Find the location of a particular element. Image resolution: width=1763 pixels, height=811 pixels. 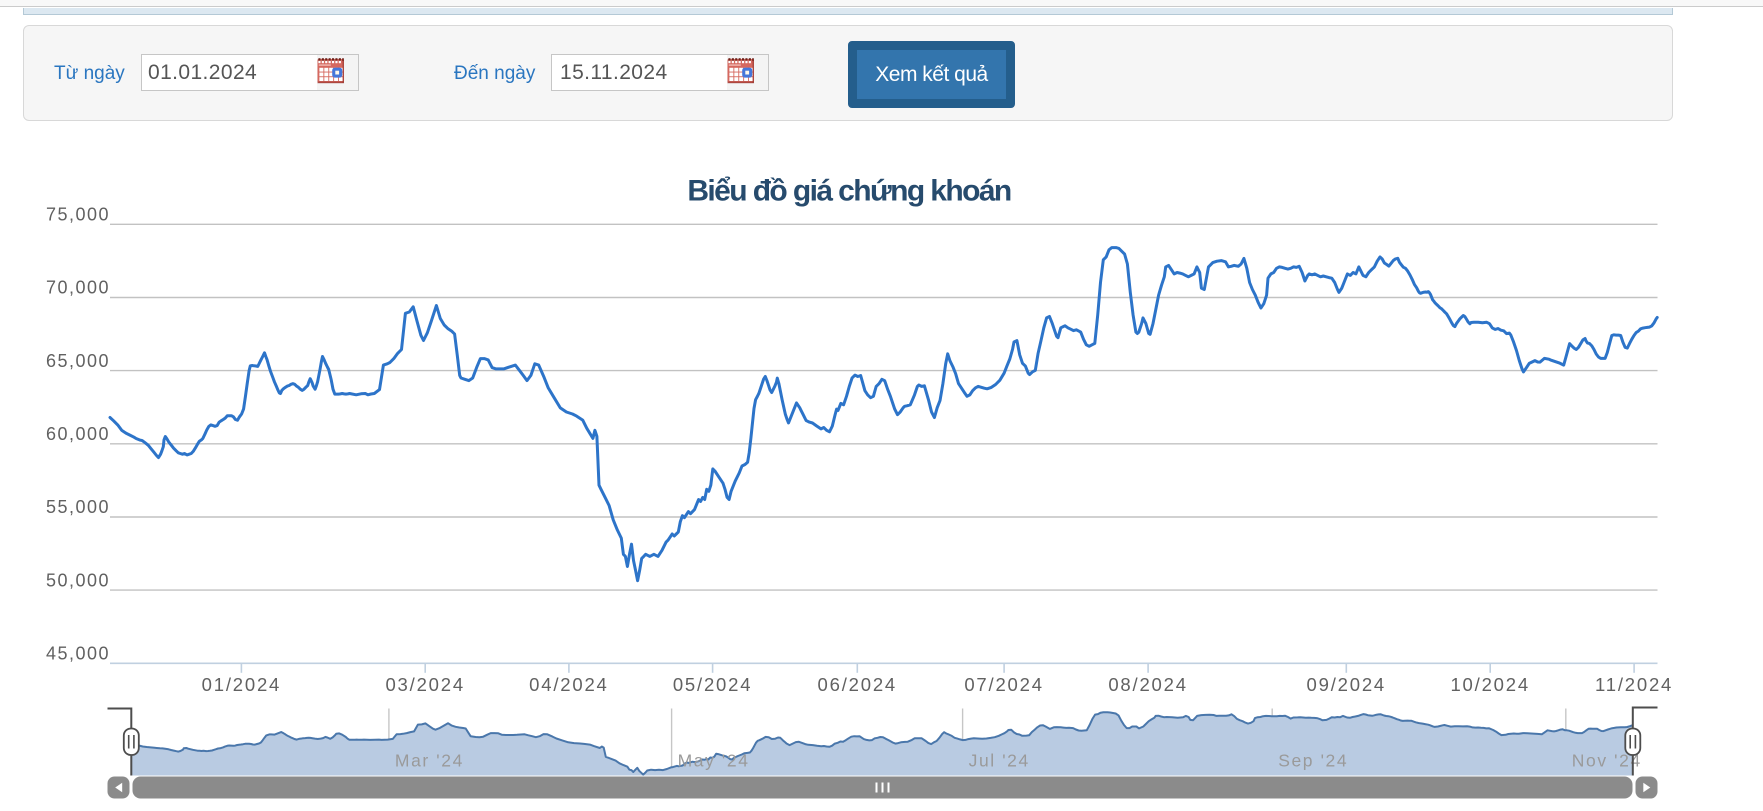

svg-text: 65,000 is located at coordinates (78, 361).